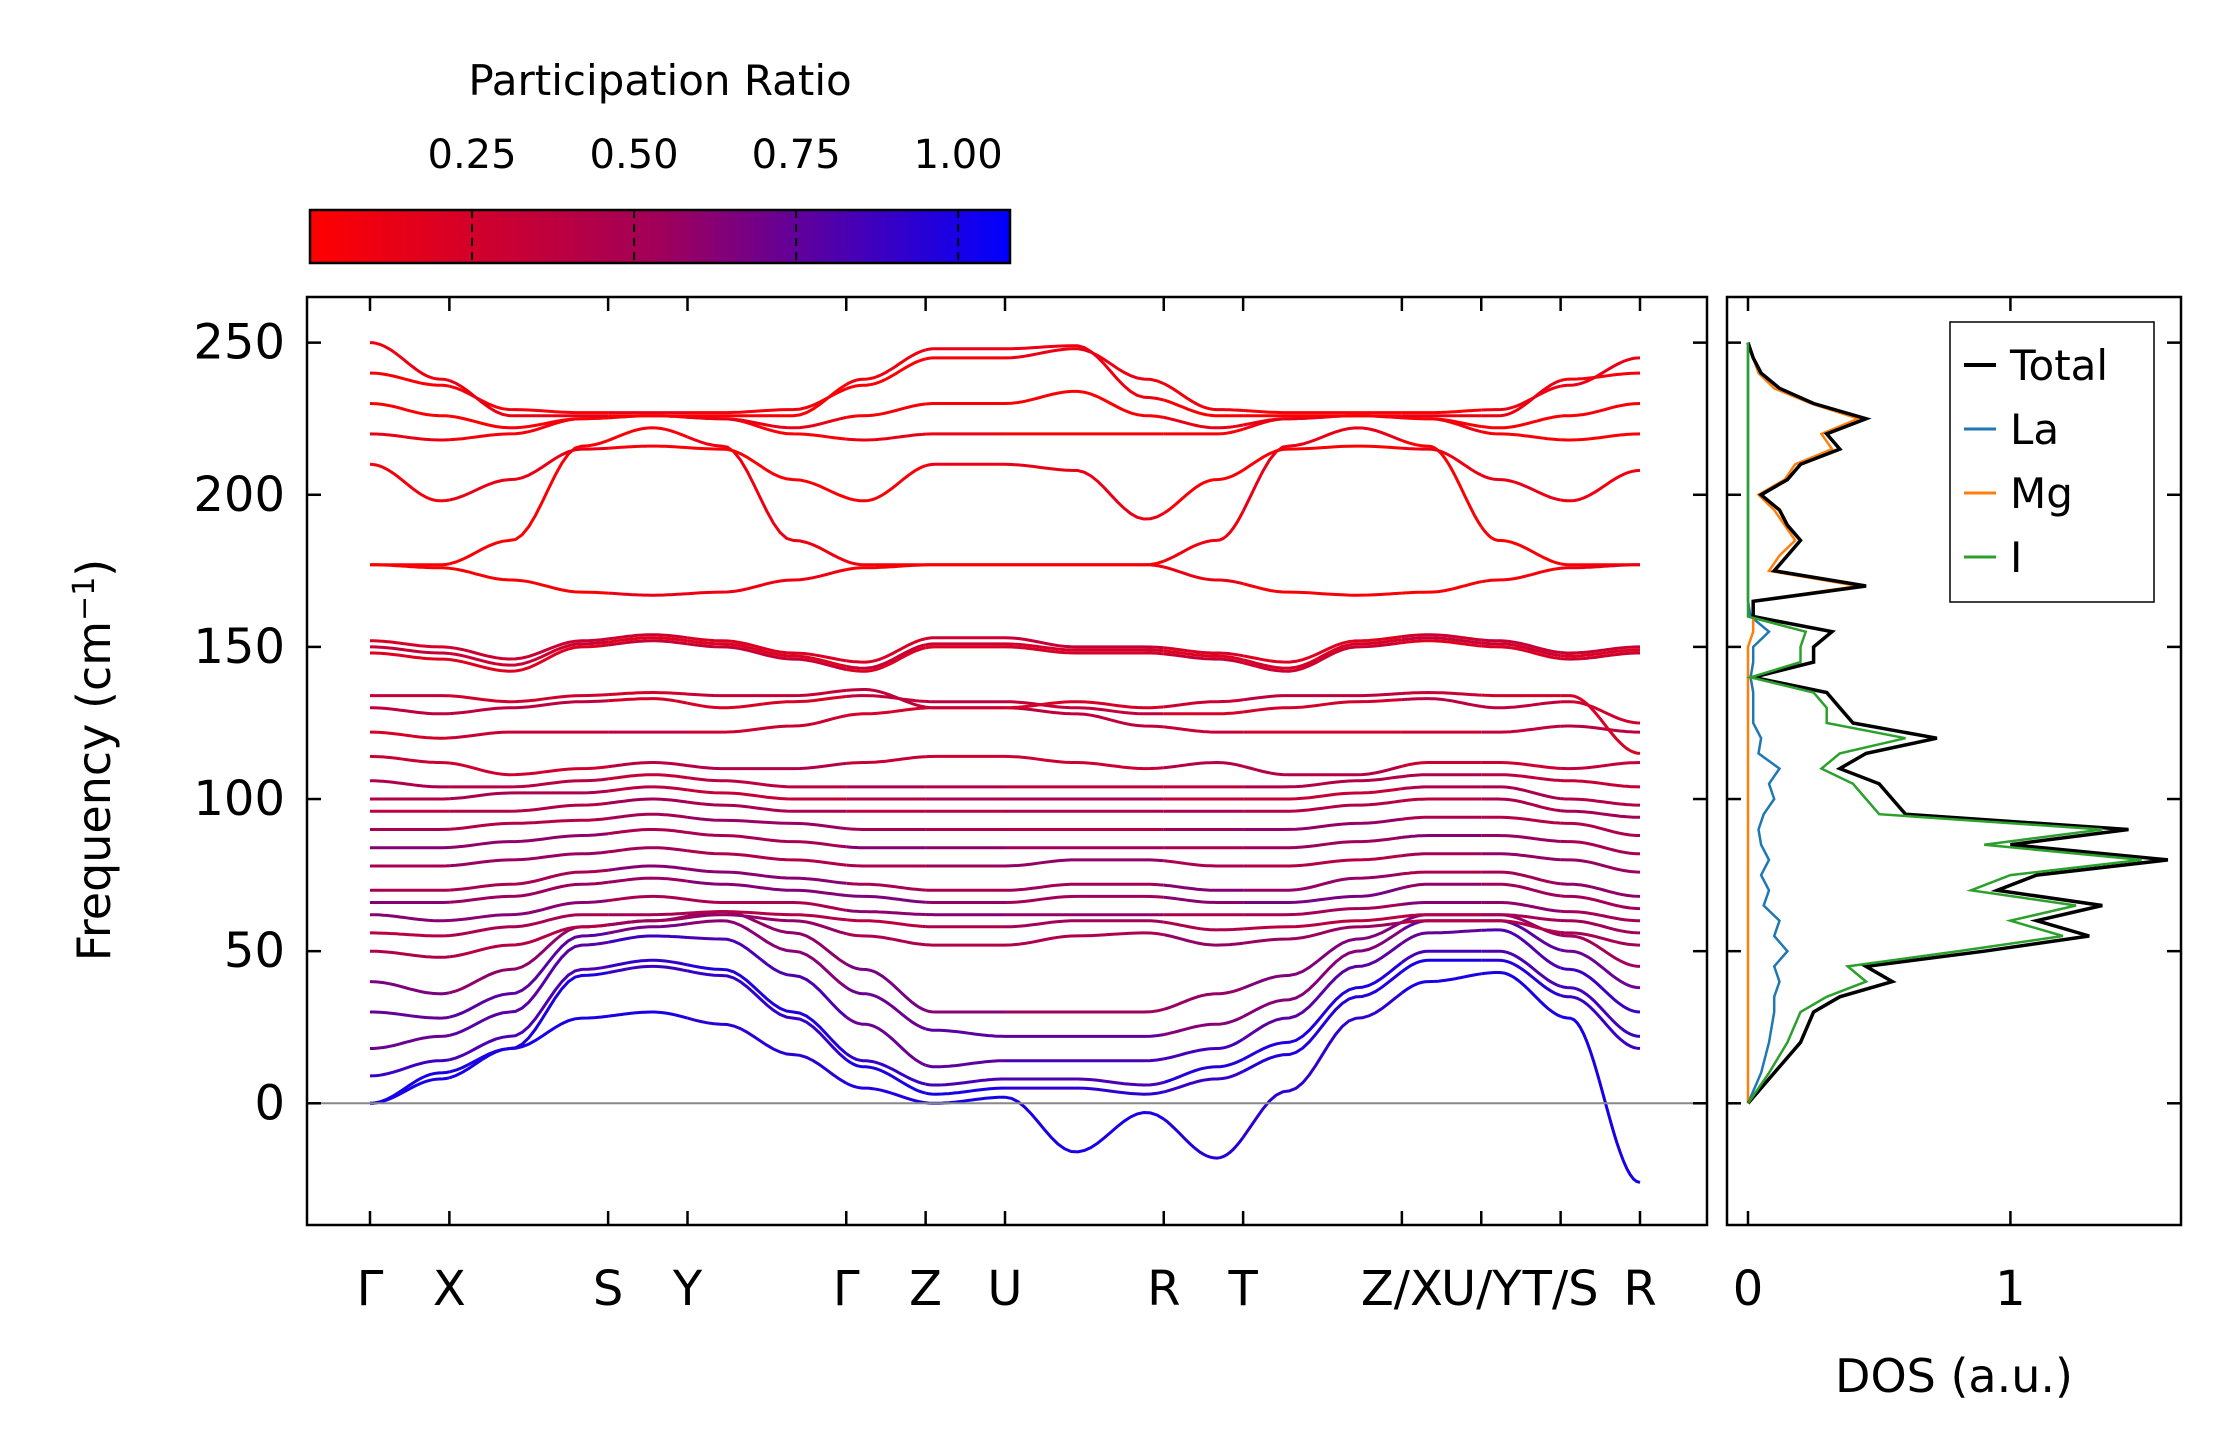 The height and width of the screenshot is (1455, 2222). What do you see at coordinates (1957, 723) in the screenshot?
I see `dos-series` at bounding box center [1957, 723].